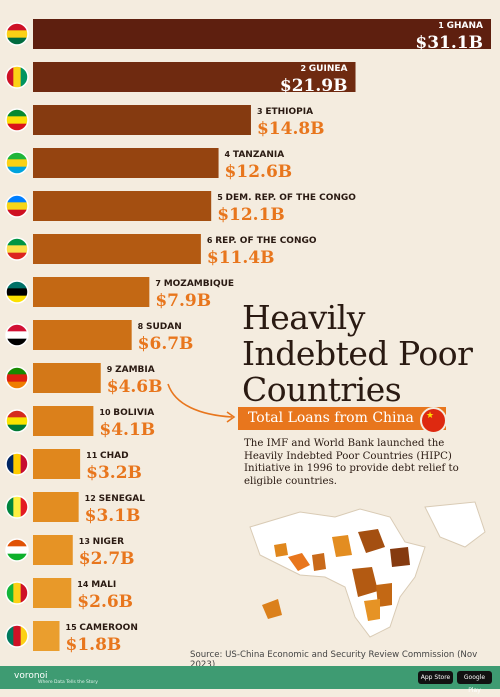  Describe the element at coordinates (142, 326) in the screenshot. I see `rank-badge: 8` at that location.